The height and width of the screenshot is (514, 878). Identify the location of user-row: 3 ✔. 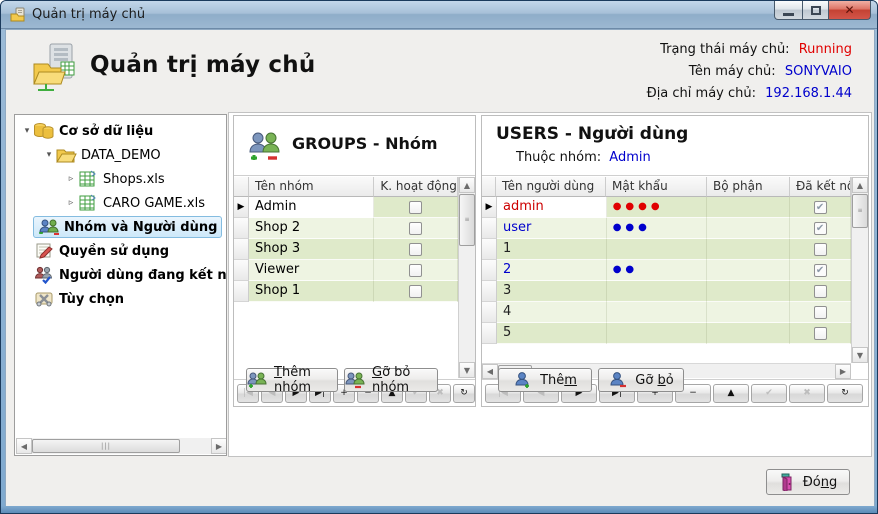
(666, 291).